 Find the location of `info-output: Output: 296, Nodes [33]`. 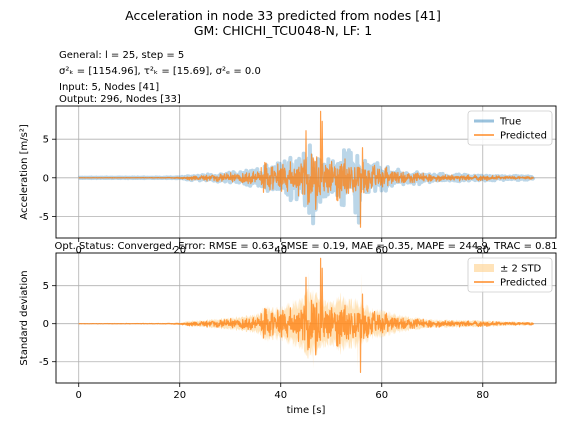

info-output: Output: 296, Nodes [33] is located at coordinates (120, 99).